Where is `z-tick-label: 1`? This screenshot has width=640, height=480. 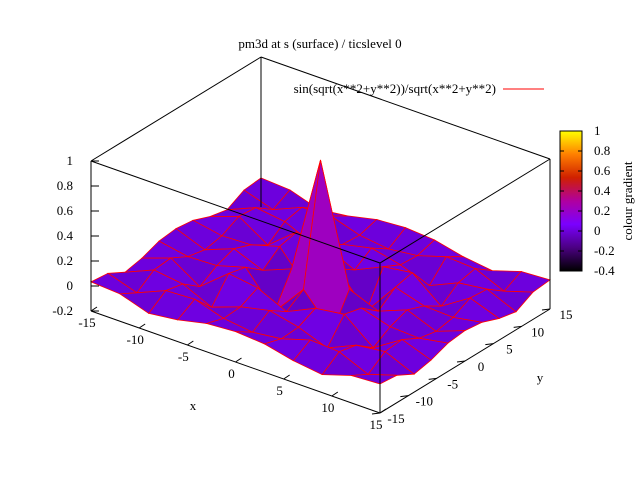
z-tick-label: 1 is located at coordinates (70, 160).